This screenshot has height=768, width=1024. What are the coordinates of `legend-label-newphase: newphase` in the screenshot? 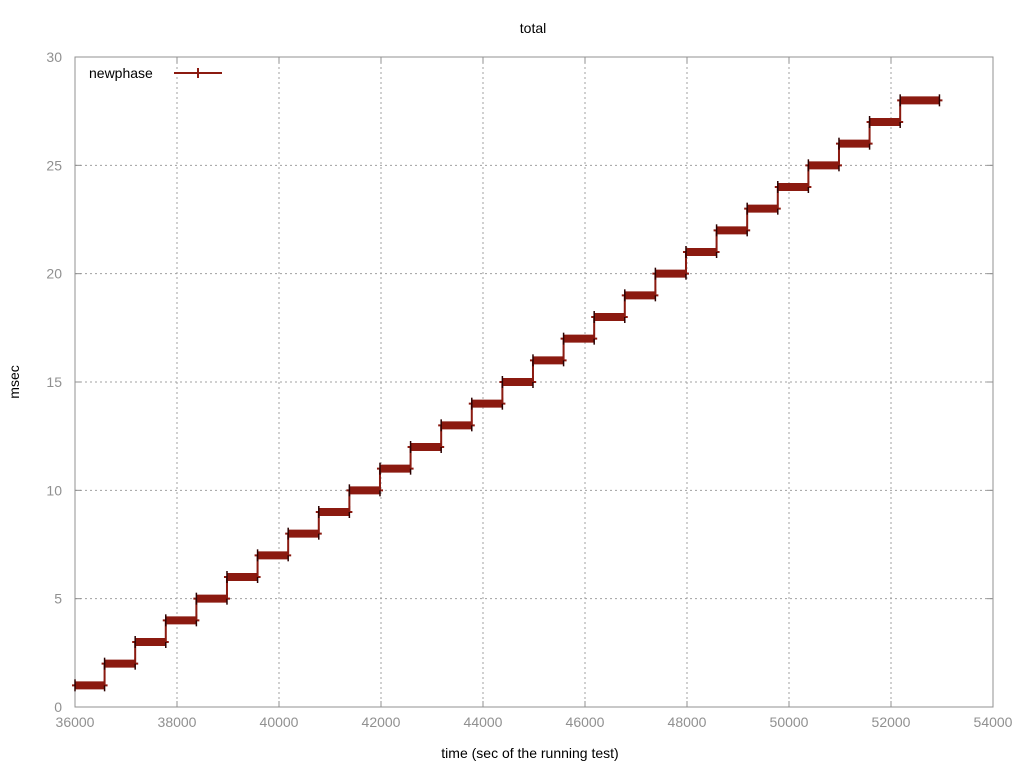 It's located at (121, 73).